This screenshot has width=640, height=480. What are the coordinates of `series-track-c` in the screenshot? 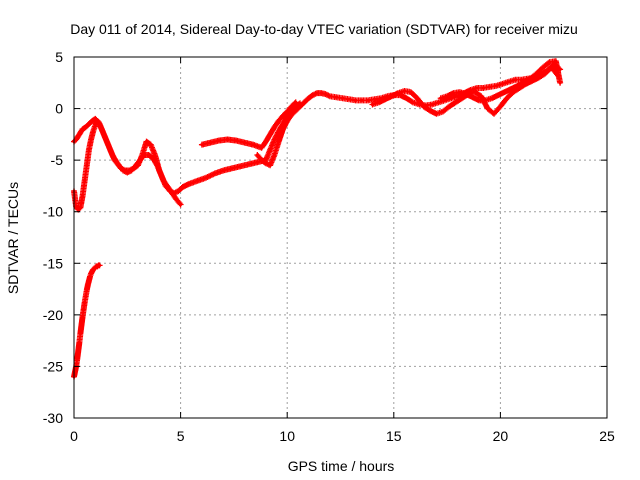 It's located at (87, 321).